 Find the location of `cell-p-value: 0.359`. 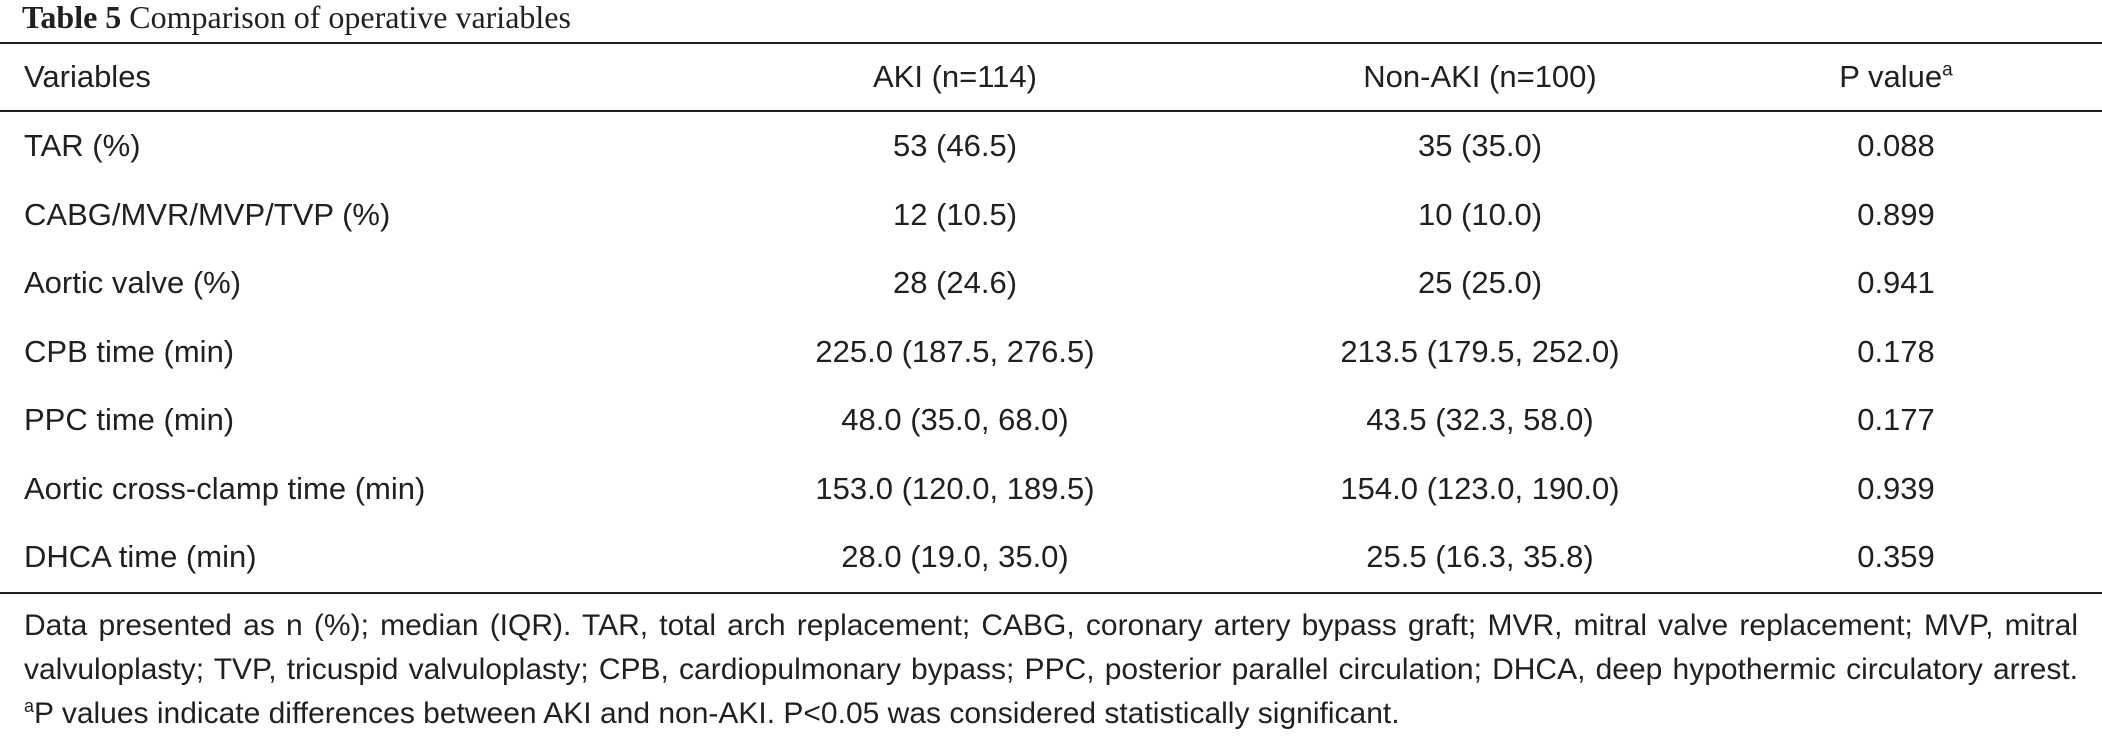

cell-p-value: 0.359 is located at coordinates (1896, 557).